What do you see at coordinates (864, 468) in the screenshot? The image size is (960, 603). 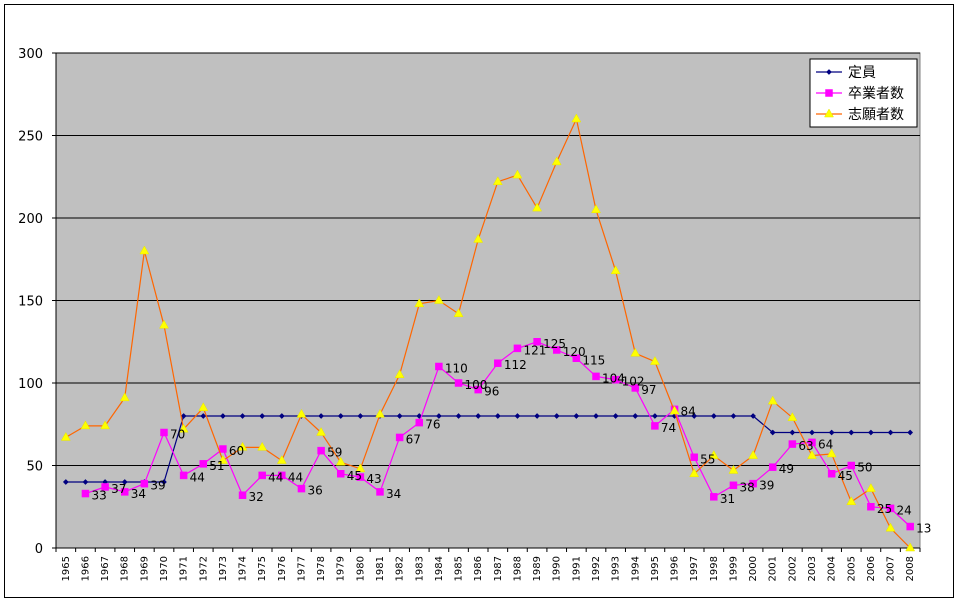 I see `data-label: 50` at bounding box center [864, 468].